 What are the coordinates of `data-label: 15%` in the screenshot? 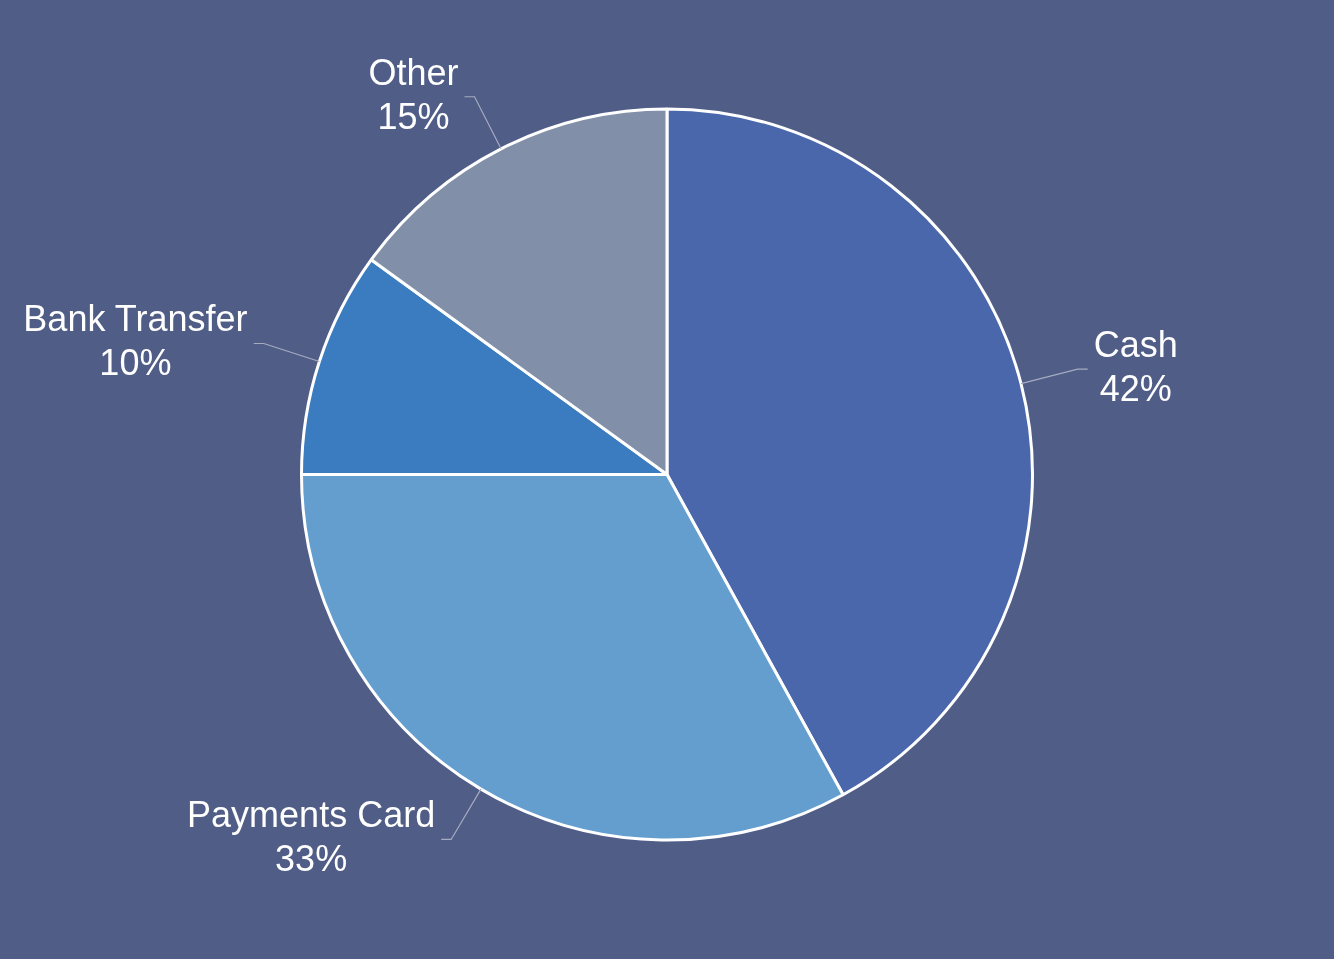 It's located at (413, 116).